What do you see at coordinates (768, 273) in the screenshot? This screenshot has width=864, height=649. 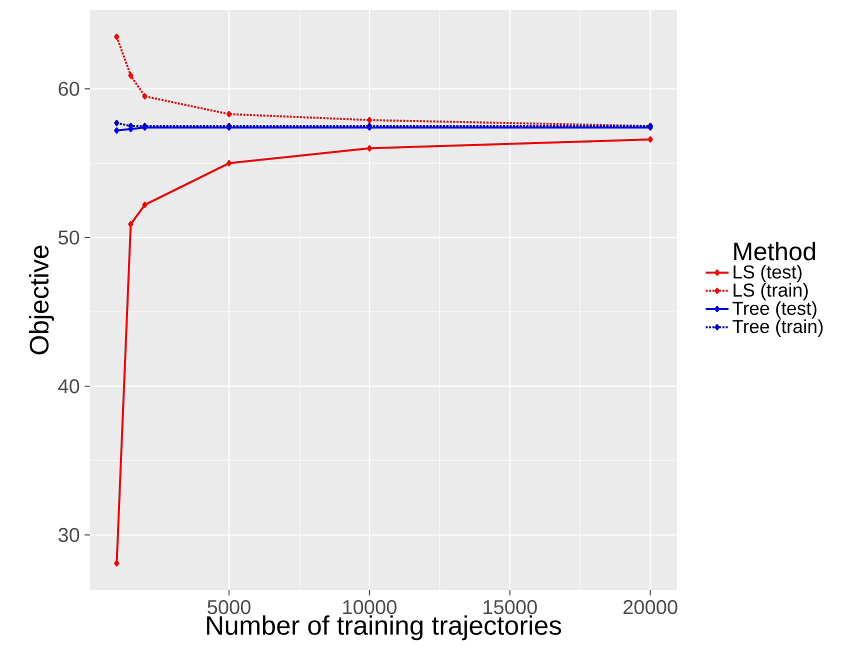 I see `legend-label: LS (test)` at bounding box center [768, 273].